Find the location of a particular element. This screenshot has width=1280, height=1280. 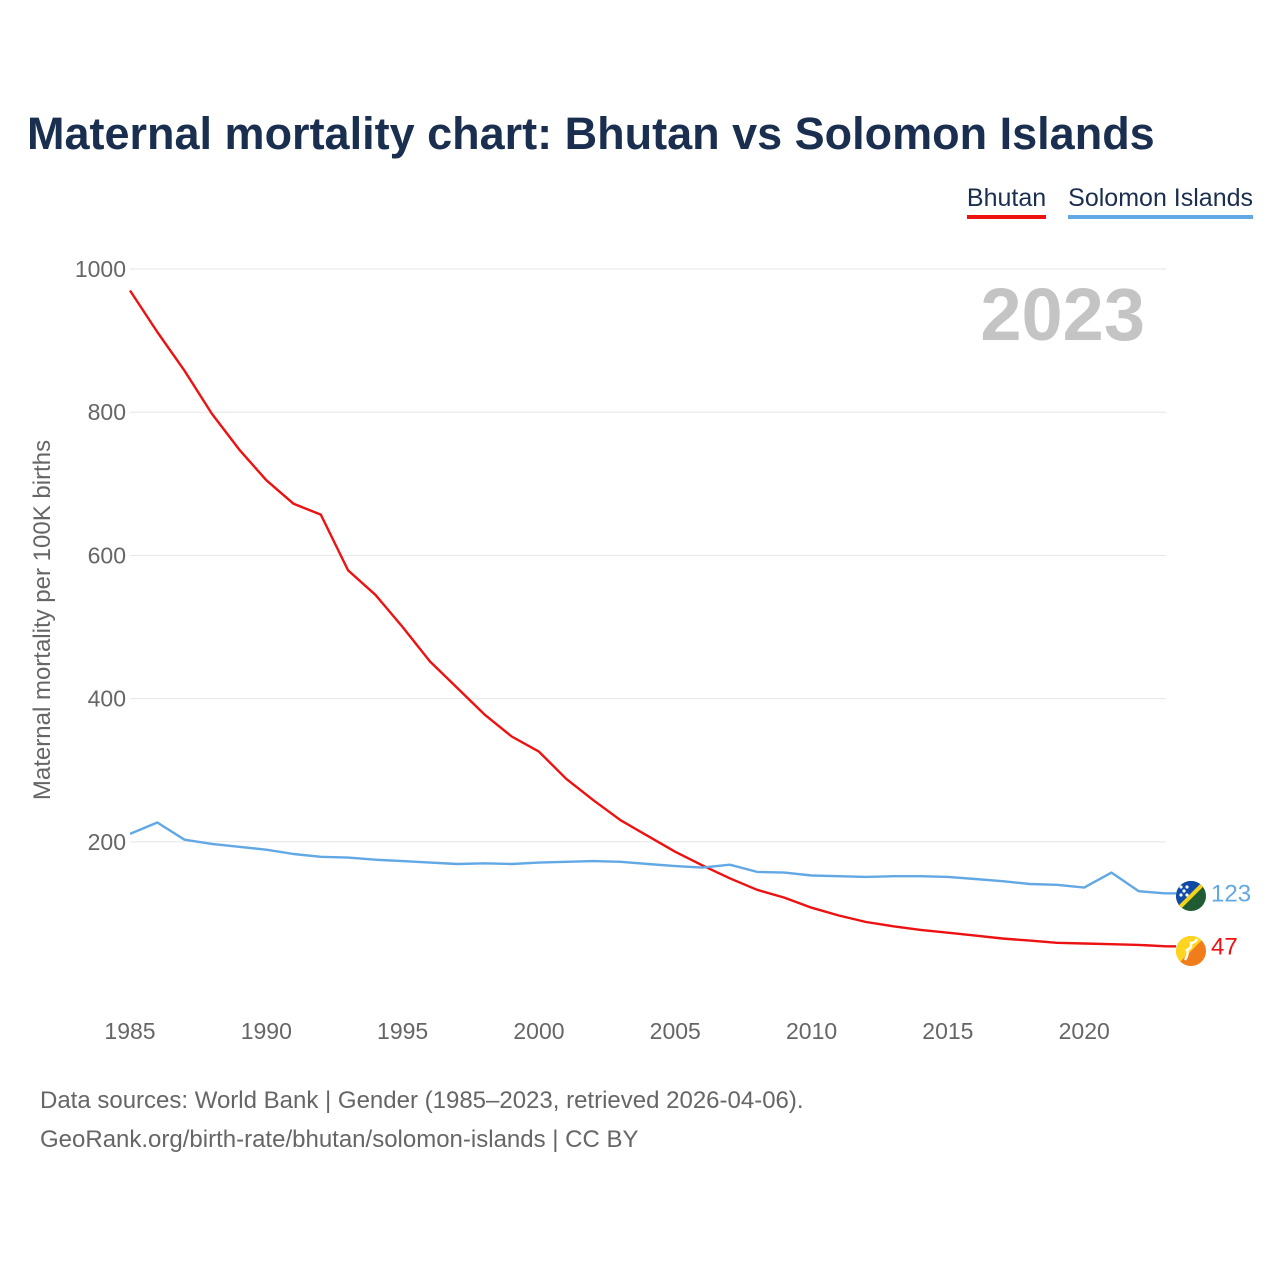

end-labels: 47 123 is located at coordinates (1231, 920).